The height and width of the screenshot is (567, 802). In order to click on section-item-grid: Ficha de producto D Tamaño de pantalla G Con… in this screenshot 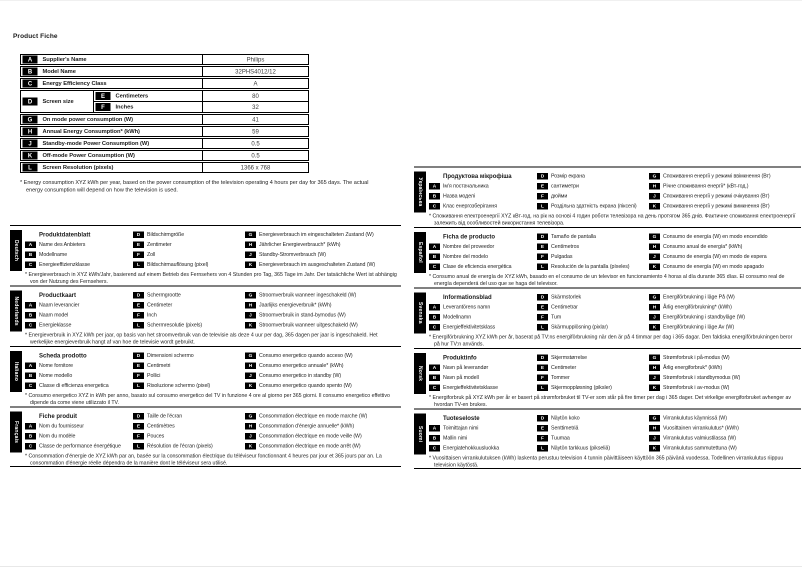, I will do `click(615, 252)`.